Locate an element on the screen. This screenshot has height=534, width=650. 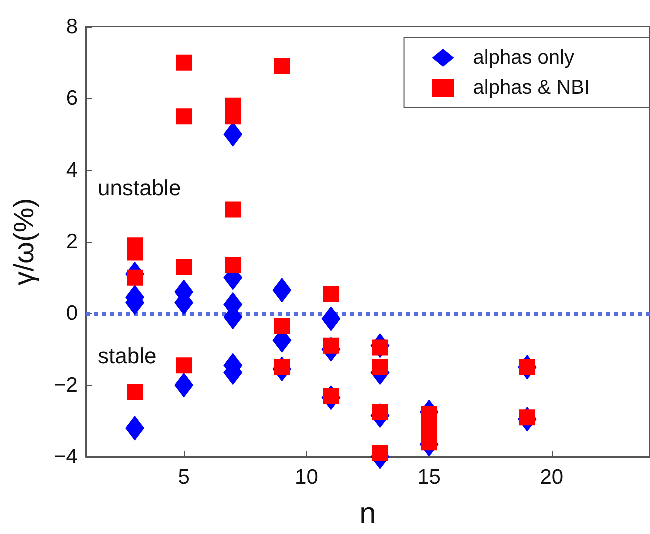
y-tick-label: 2 is located at coordinates (72, 242).